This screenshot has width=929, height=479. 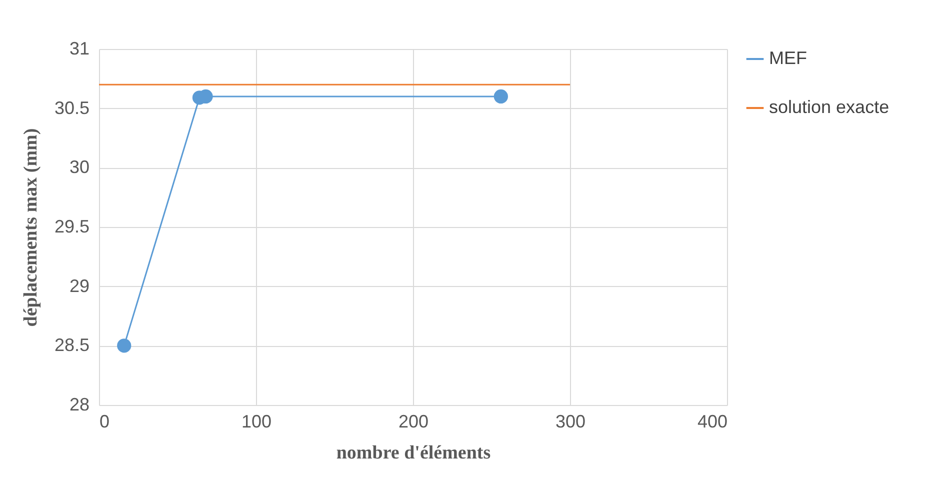 What do you see at coordinates (105, 422) in the screenshot?
I see `x-tick-label: 0` at bounding box center [105, 422].